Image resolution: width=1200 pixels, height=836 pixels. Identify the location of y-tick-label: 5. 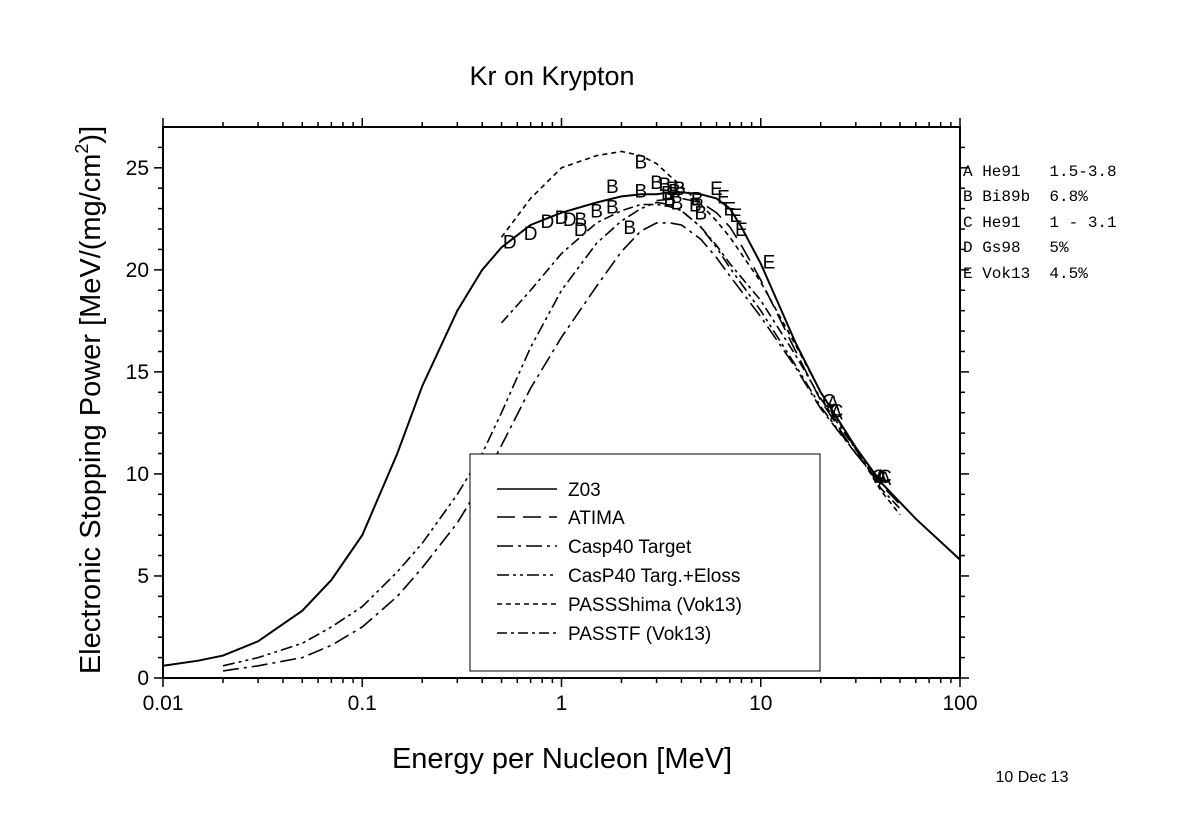
(143, 576).